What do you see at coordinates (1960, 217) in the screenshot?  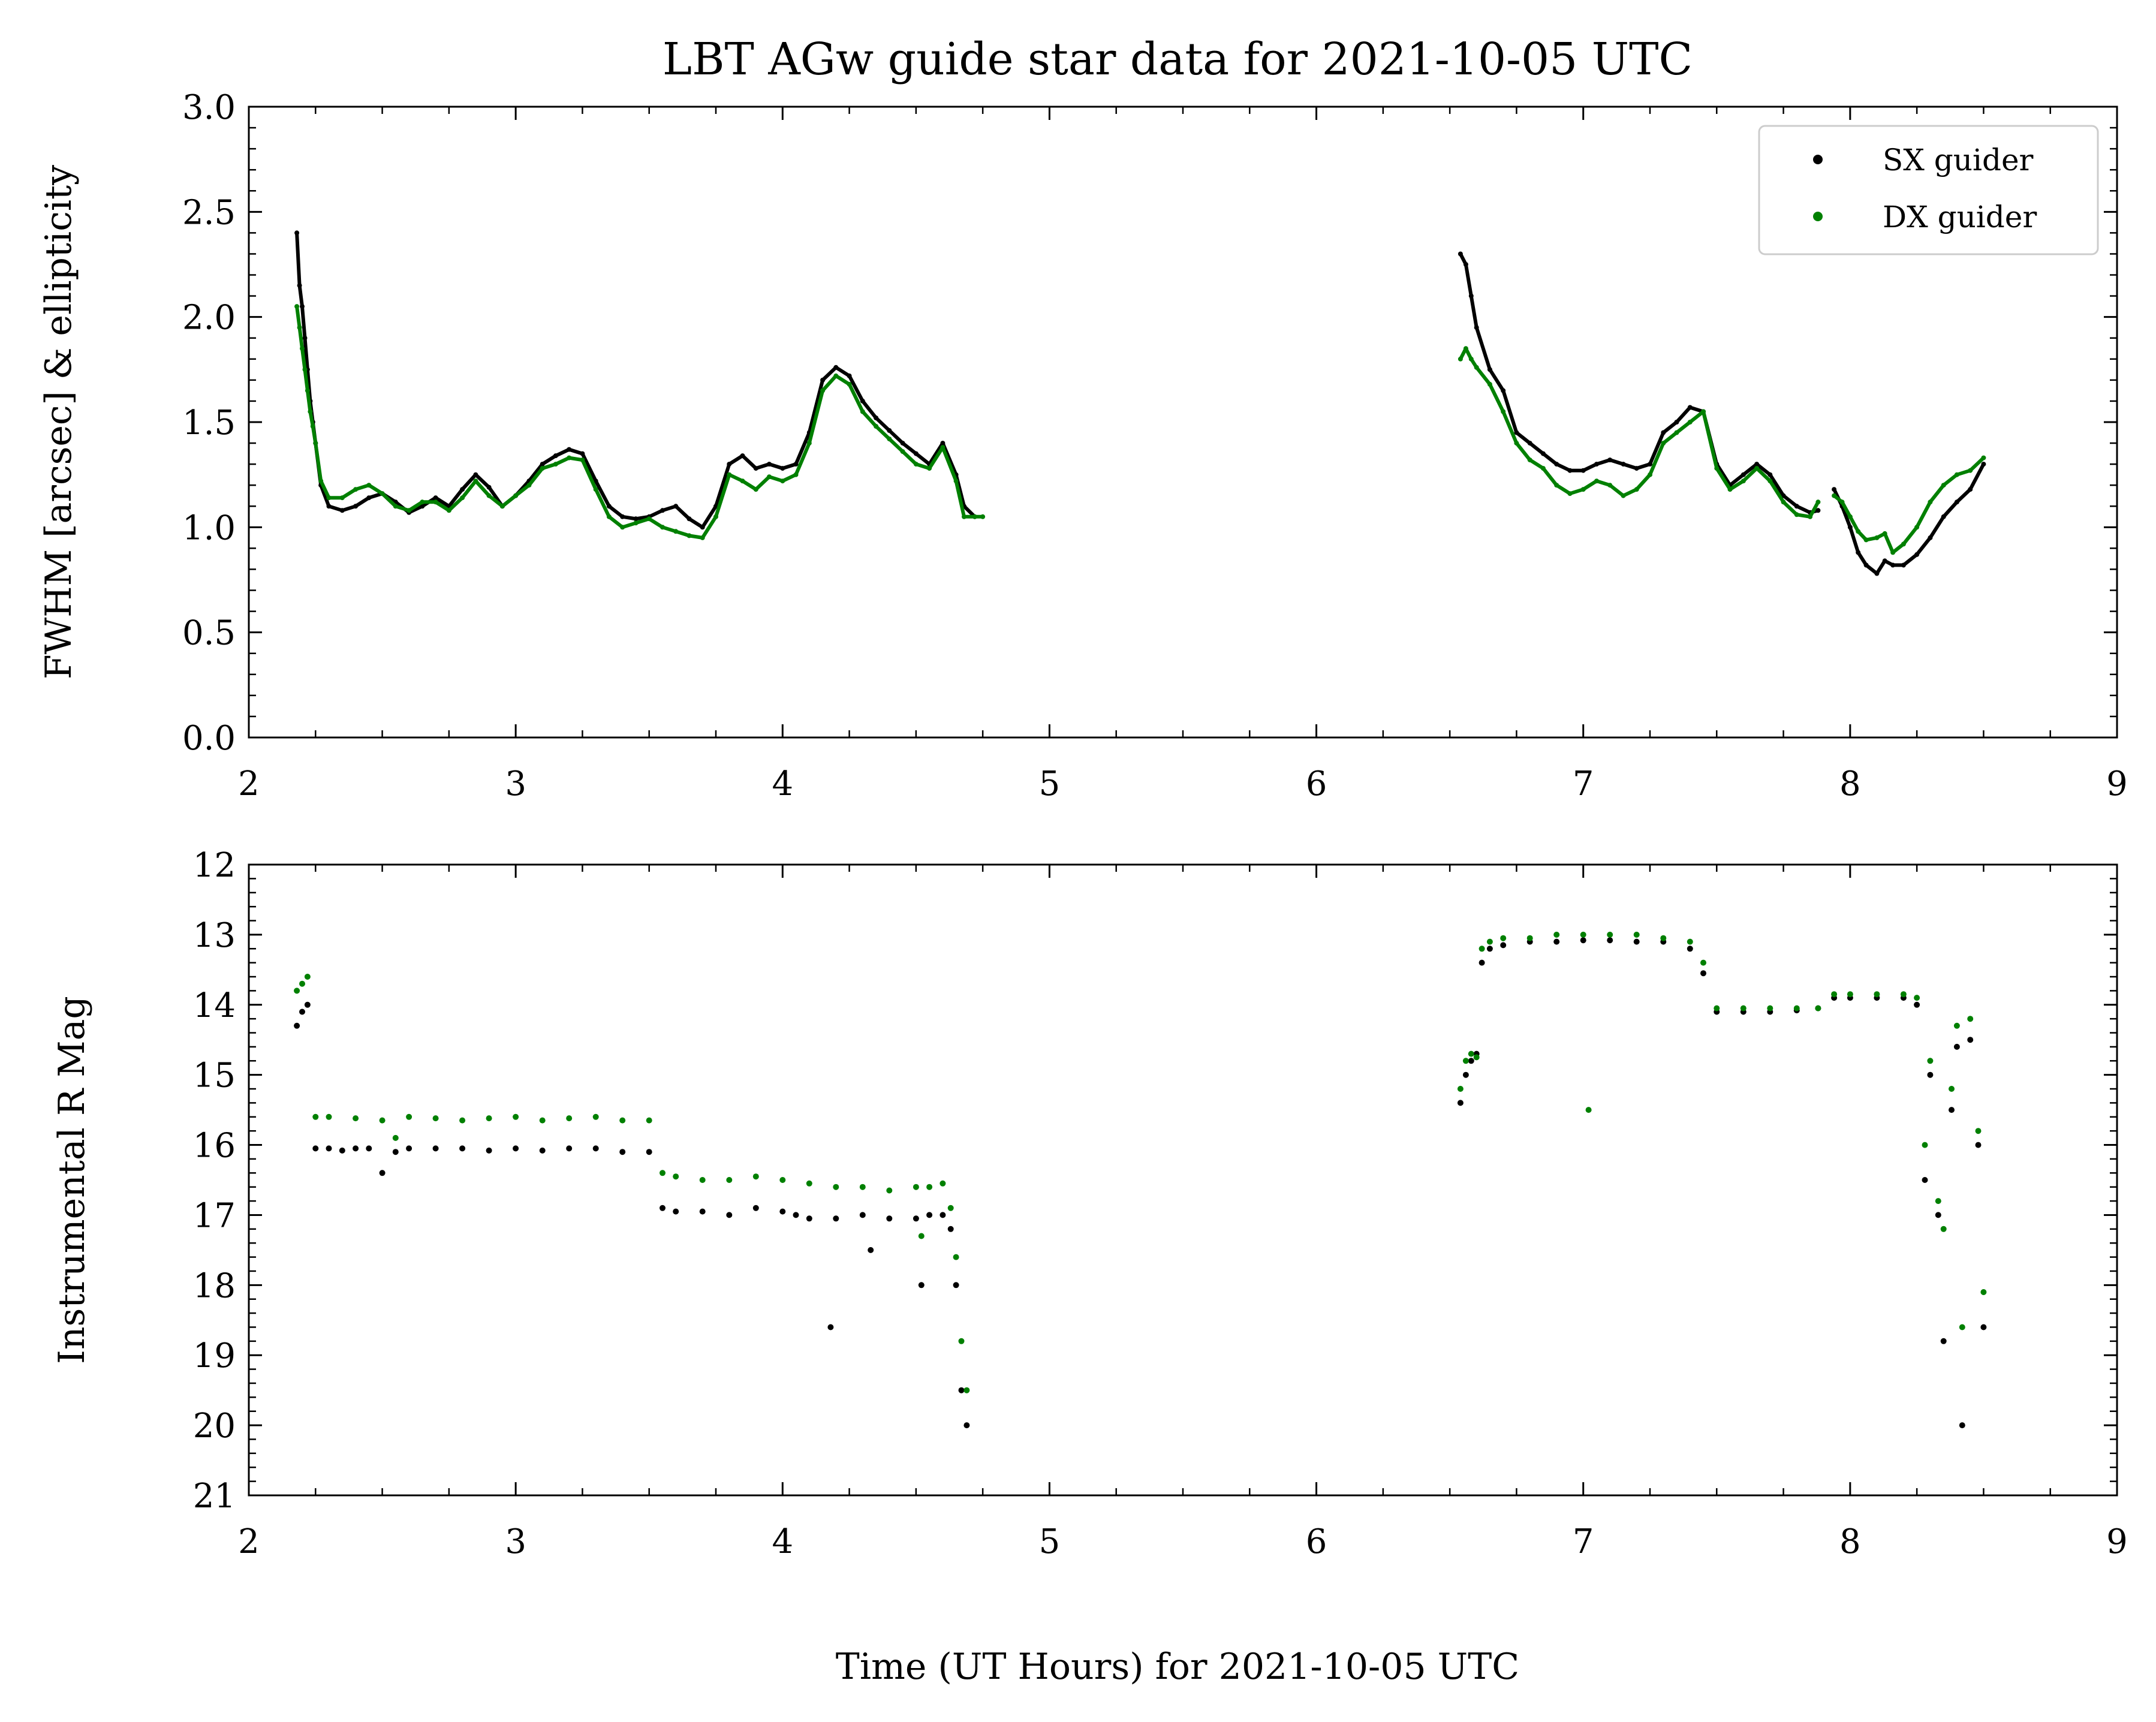 I see `legend-label-dx: DX guider` at bounding box center [1960, 217].